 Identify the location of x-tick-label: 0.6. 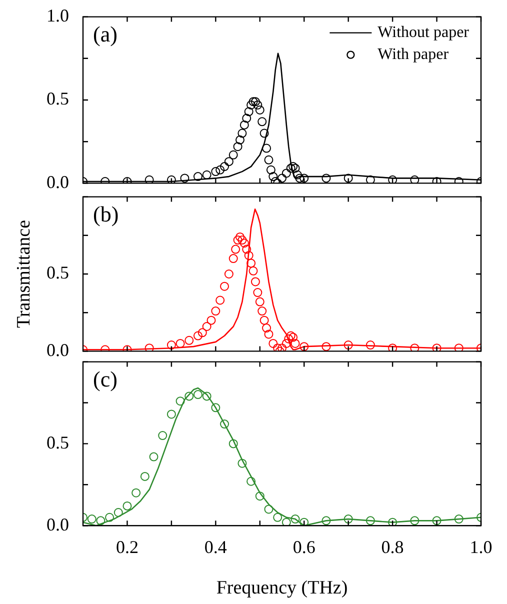
(304, 547).